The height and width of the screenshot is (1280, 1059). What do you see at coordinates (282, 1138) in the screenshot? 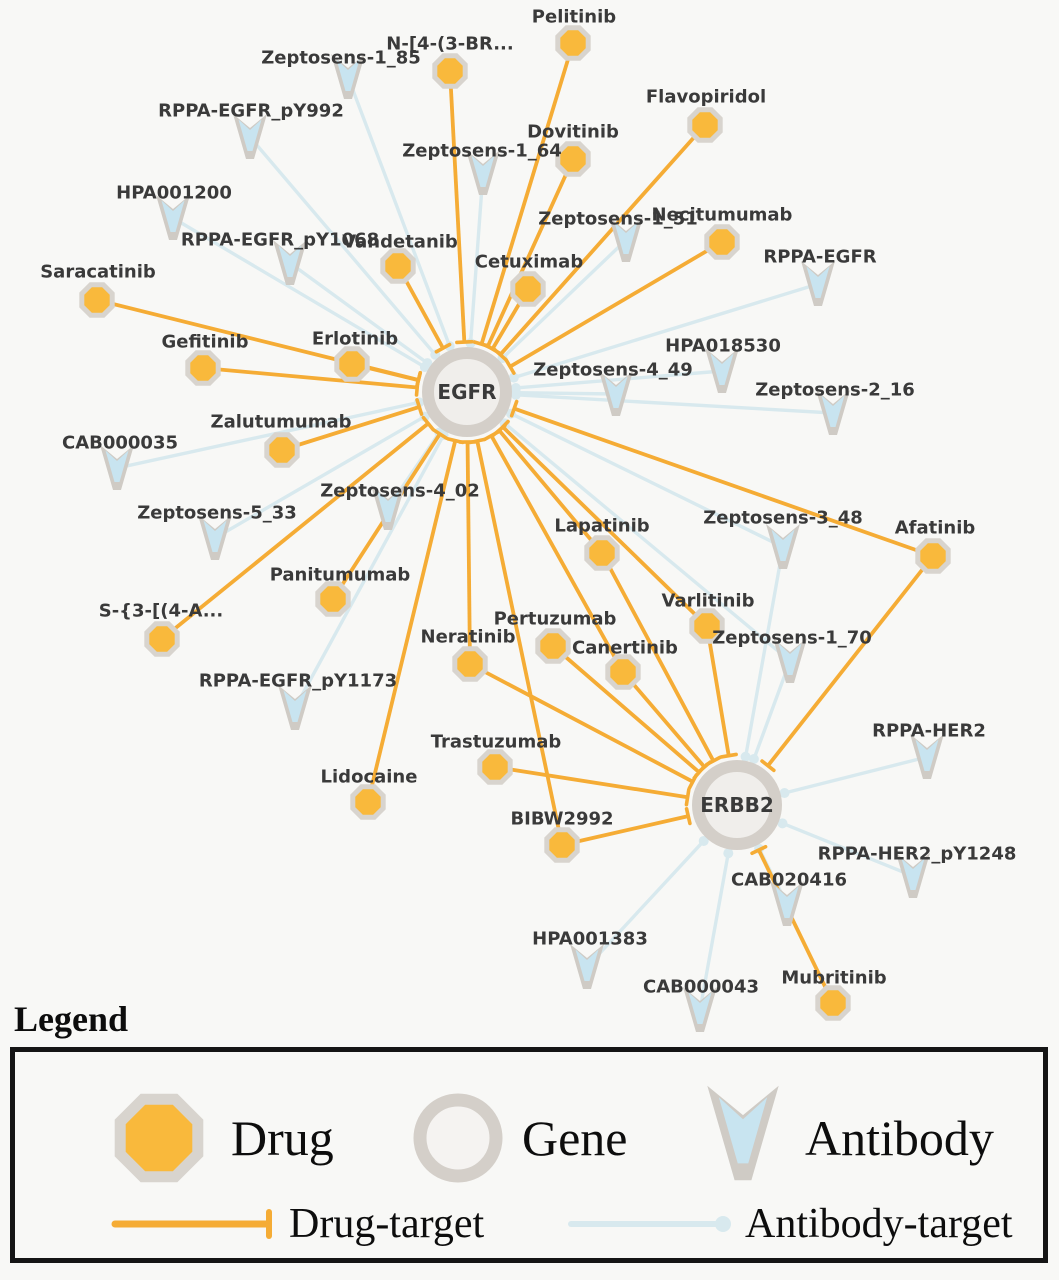
I see `legend-drug-label: Drug` at bounding box center [282, 1138].